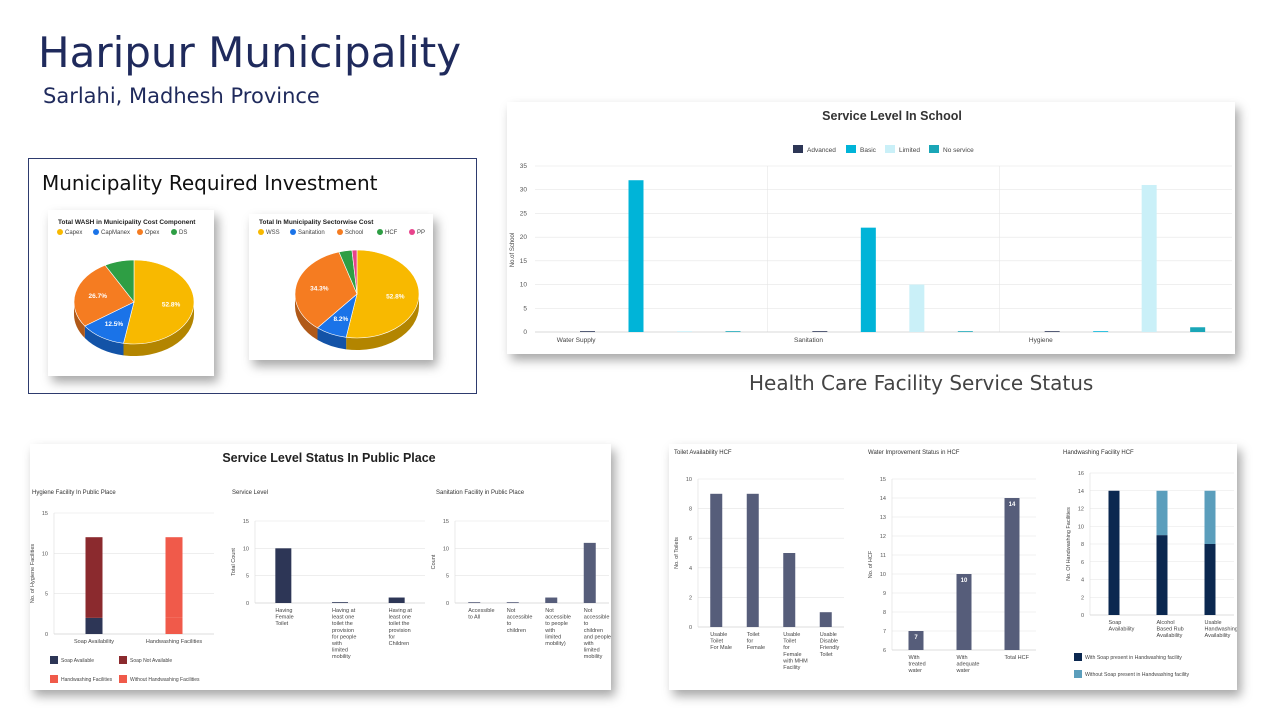 The height and width of the screenshot is (720, 1280). What do you see at coordinates (1012, 505) in the screenshot?
I see `bar-data-label: 14` at bounding box center [1012, 505].